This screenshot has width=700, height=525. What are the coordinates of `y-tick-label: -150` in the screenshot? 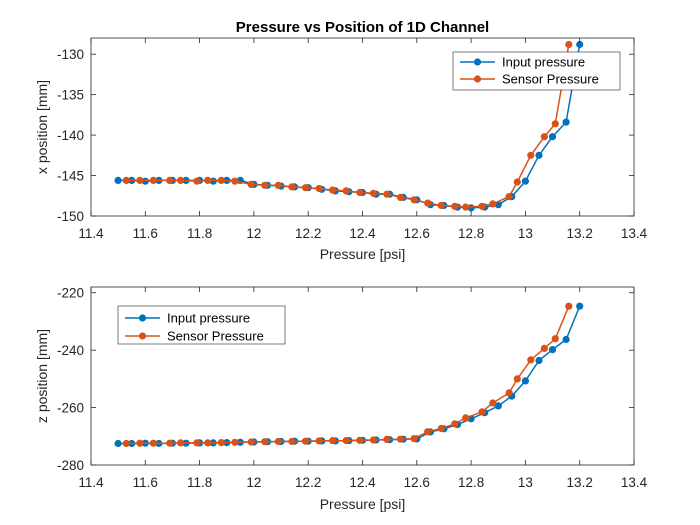 It's located at (70, 216).